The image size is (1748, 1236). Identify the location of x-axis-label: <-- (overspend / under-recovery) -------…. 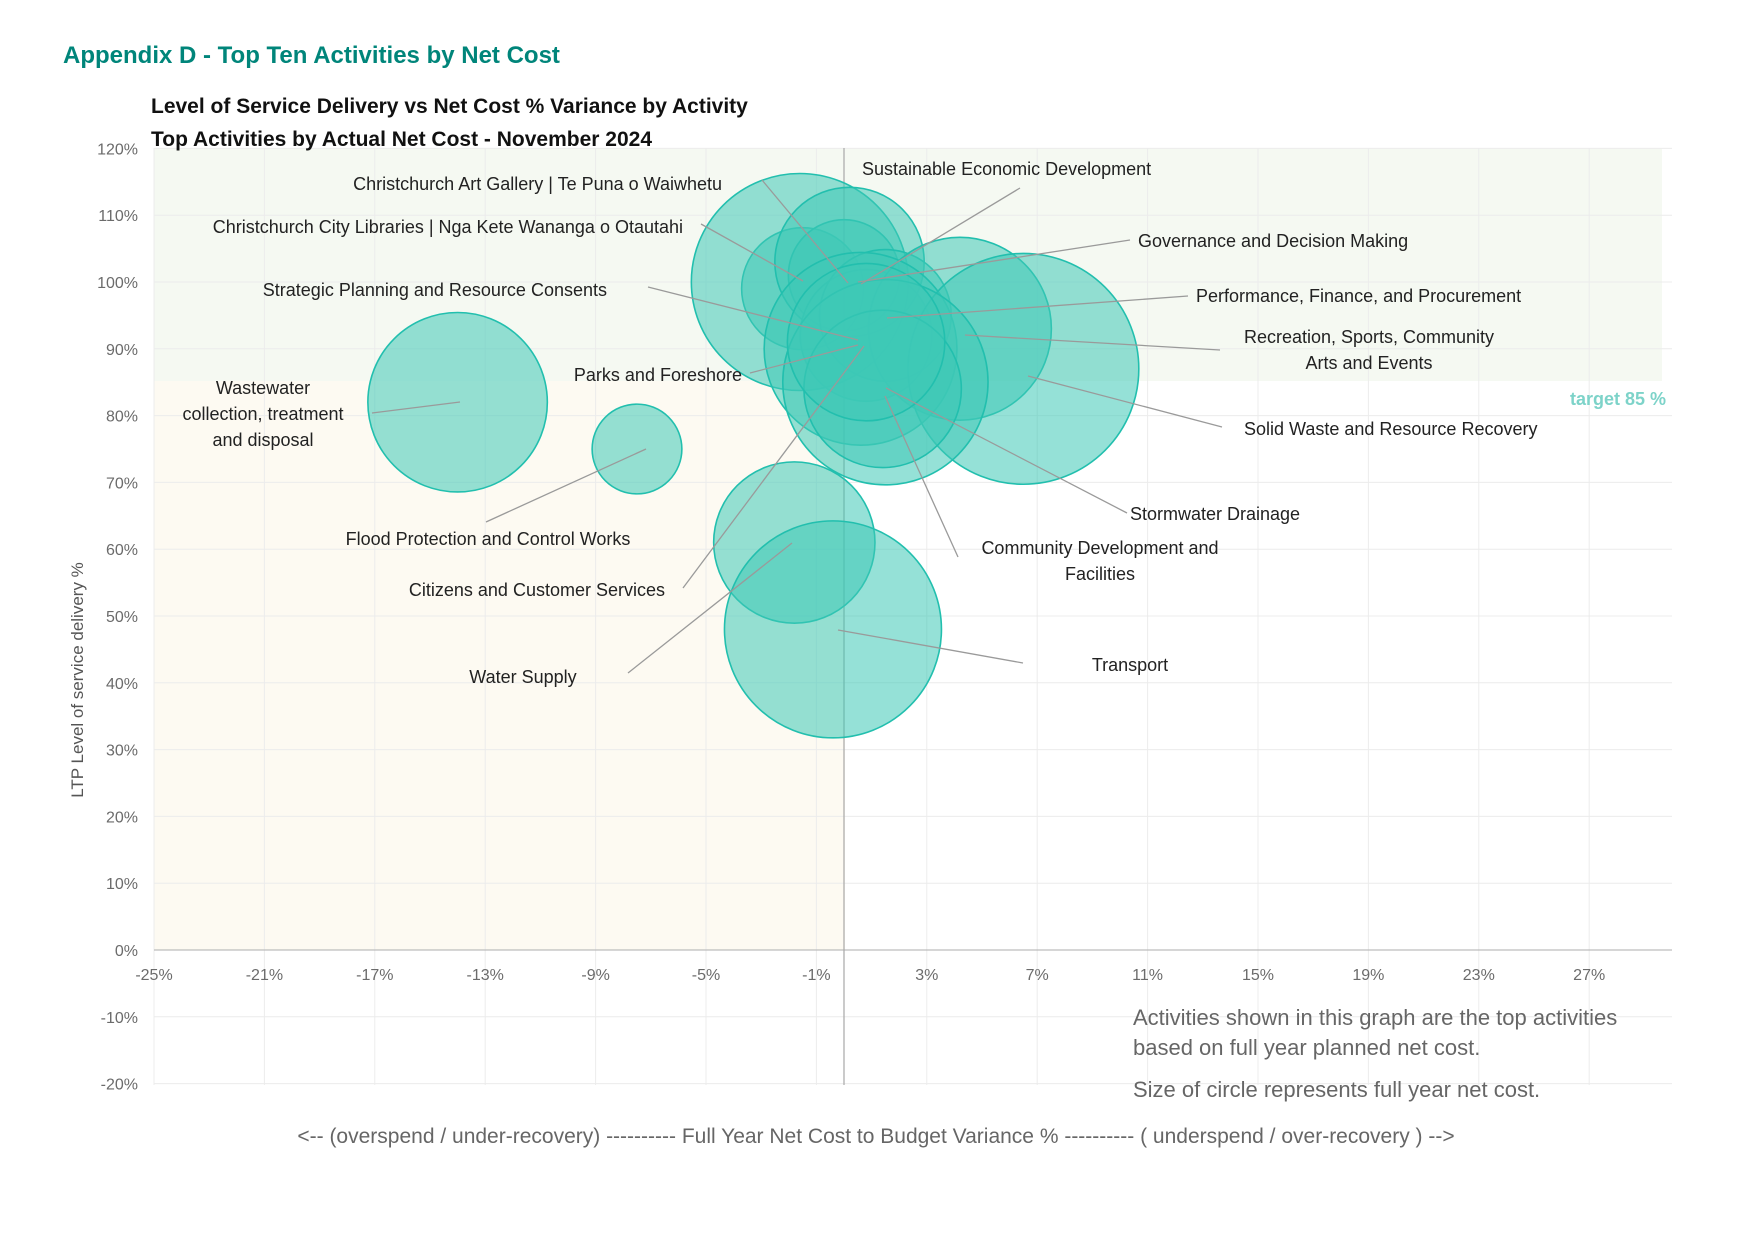
(875, 1136).